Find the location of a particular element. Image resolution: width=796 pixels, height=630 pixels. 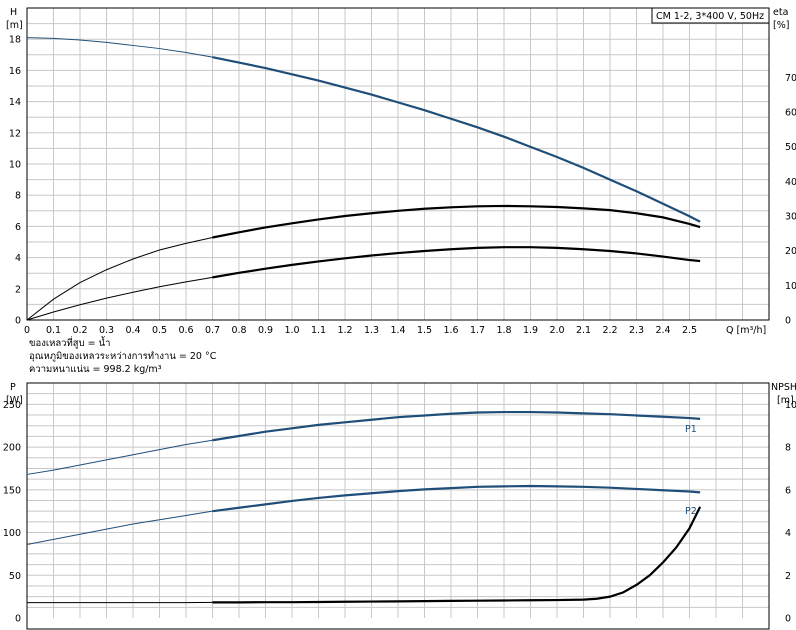

bottom-left-tick-labels: 0 50 100 150 200 250 is located at coordinates (12, 512).